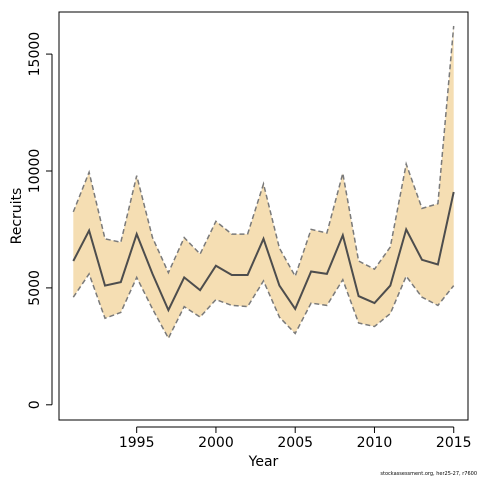 Image resolution: width=480 pixels, height=480 pixels. Describe the element at coordinates (35, 54) in the screenshot. I see `y-tick-label: 15000` at that location.